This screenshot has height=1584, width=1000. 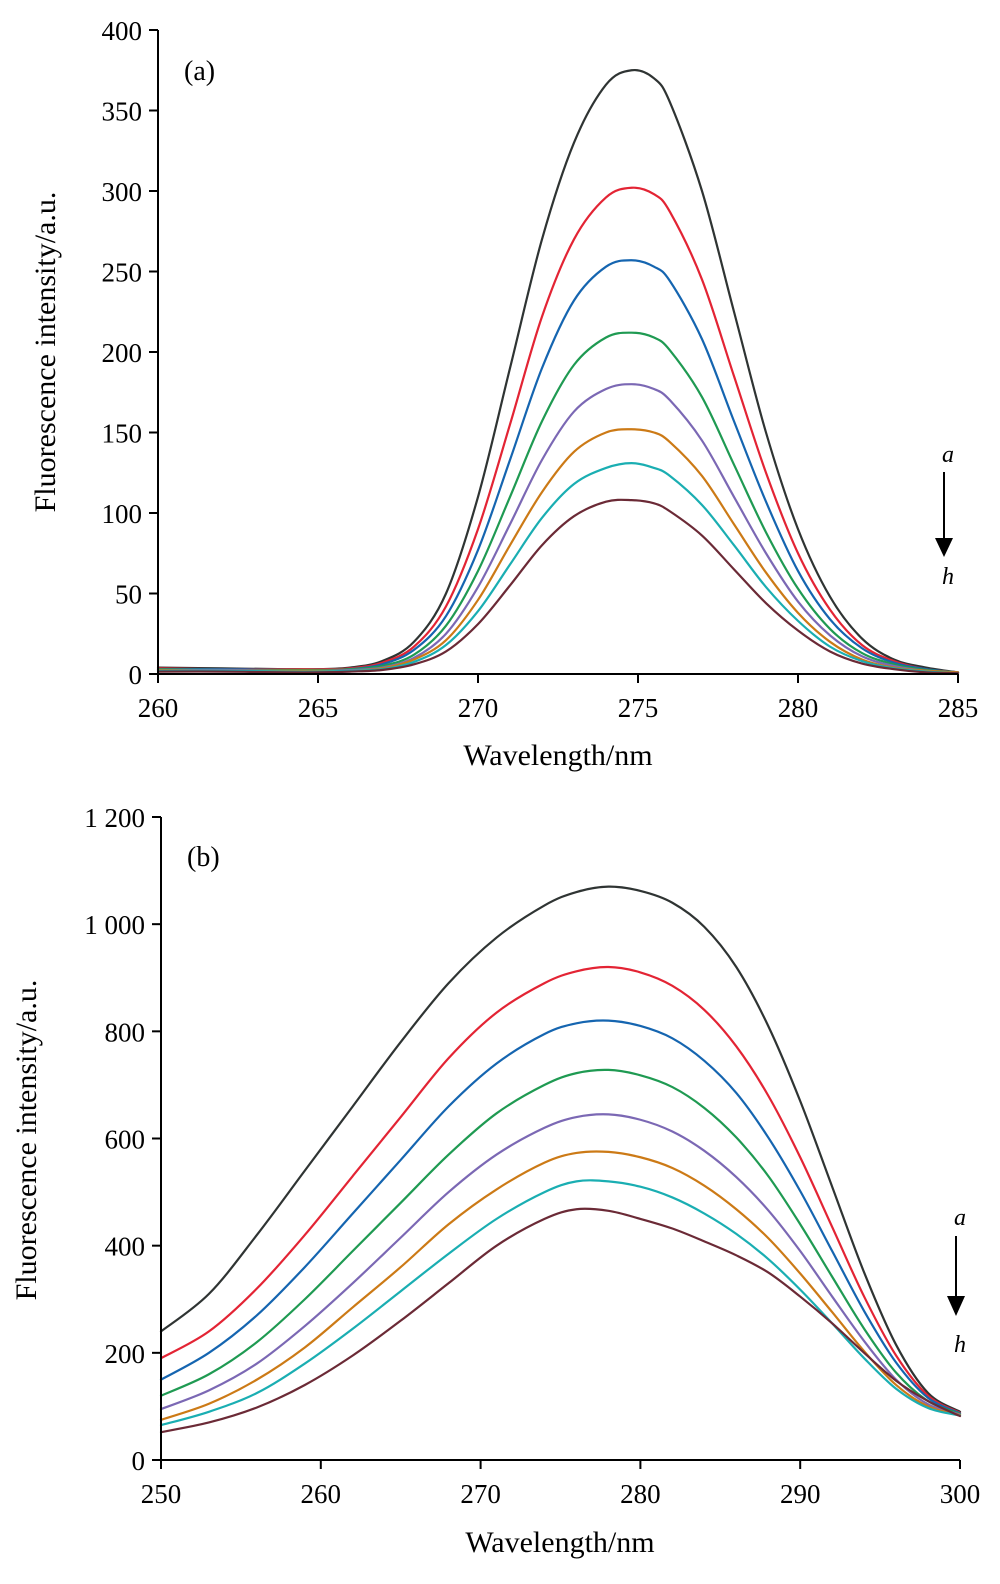 What do you see at coordinates (958, 708) in the screenshot?
I see `x-tick-label: 285` at bounding box center [958, 708].